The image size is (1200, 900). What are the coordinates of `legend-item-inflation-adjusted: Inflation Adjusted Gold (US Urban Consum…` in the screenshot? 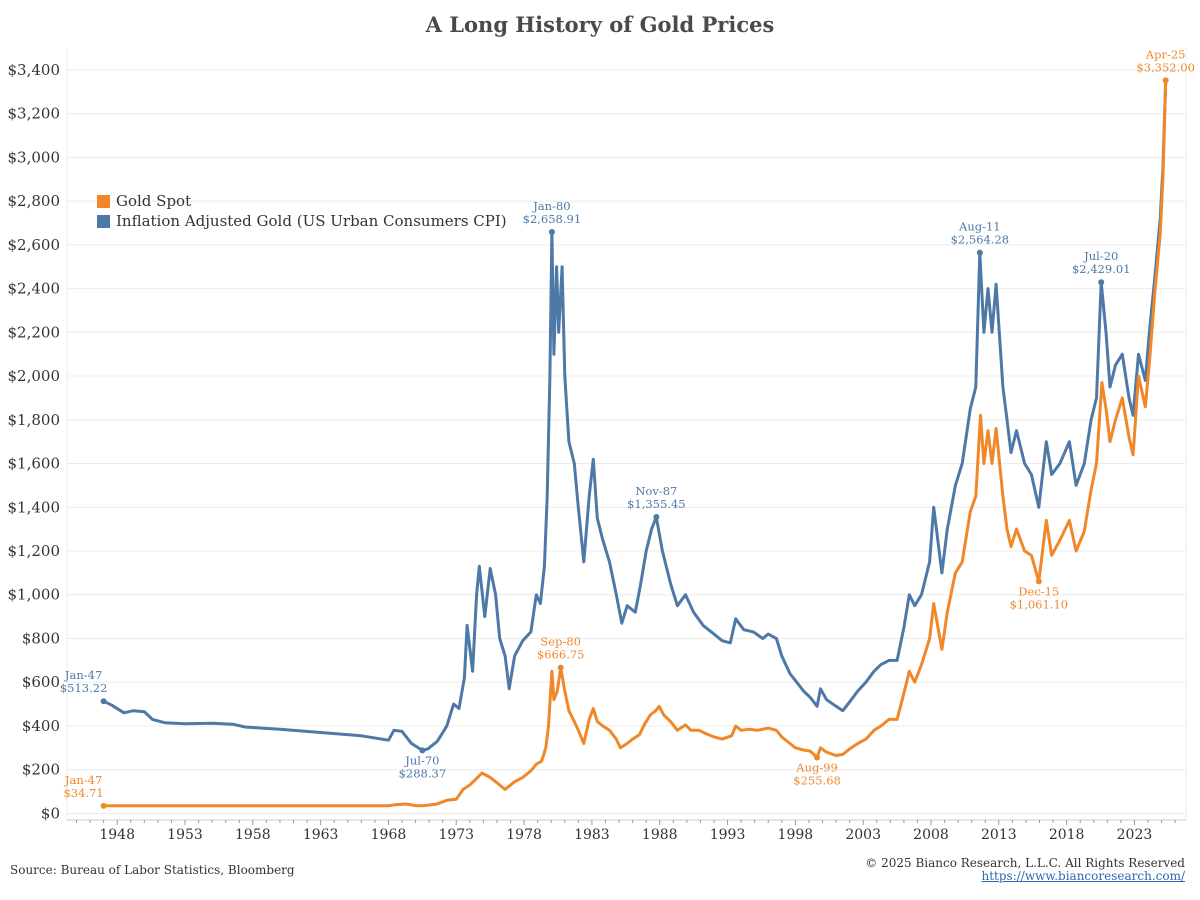 It's located at (302, 221).